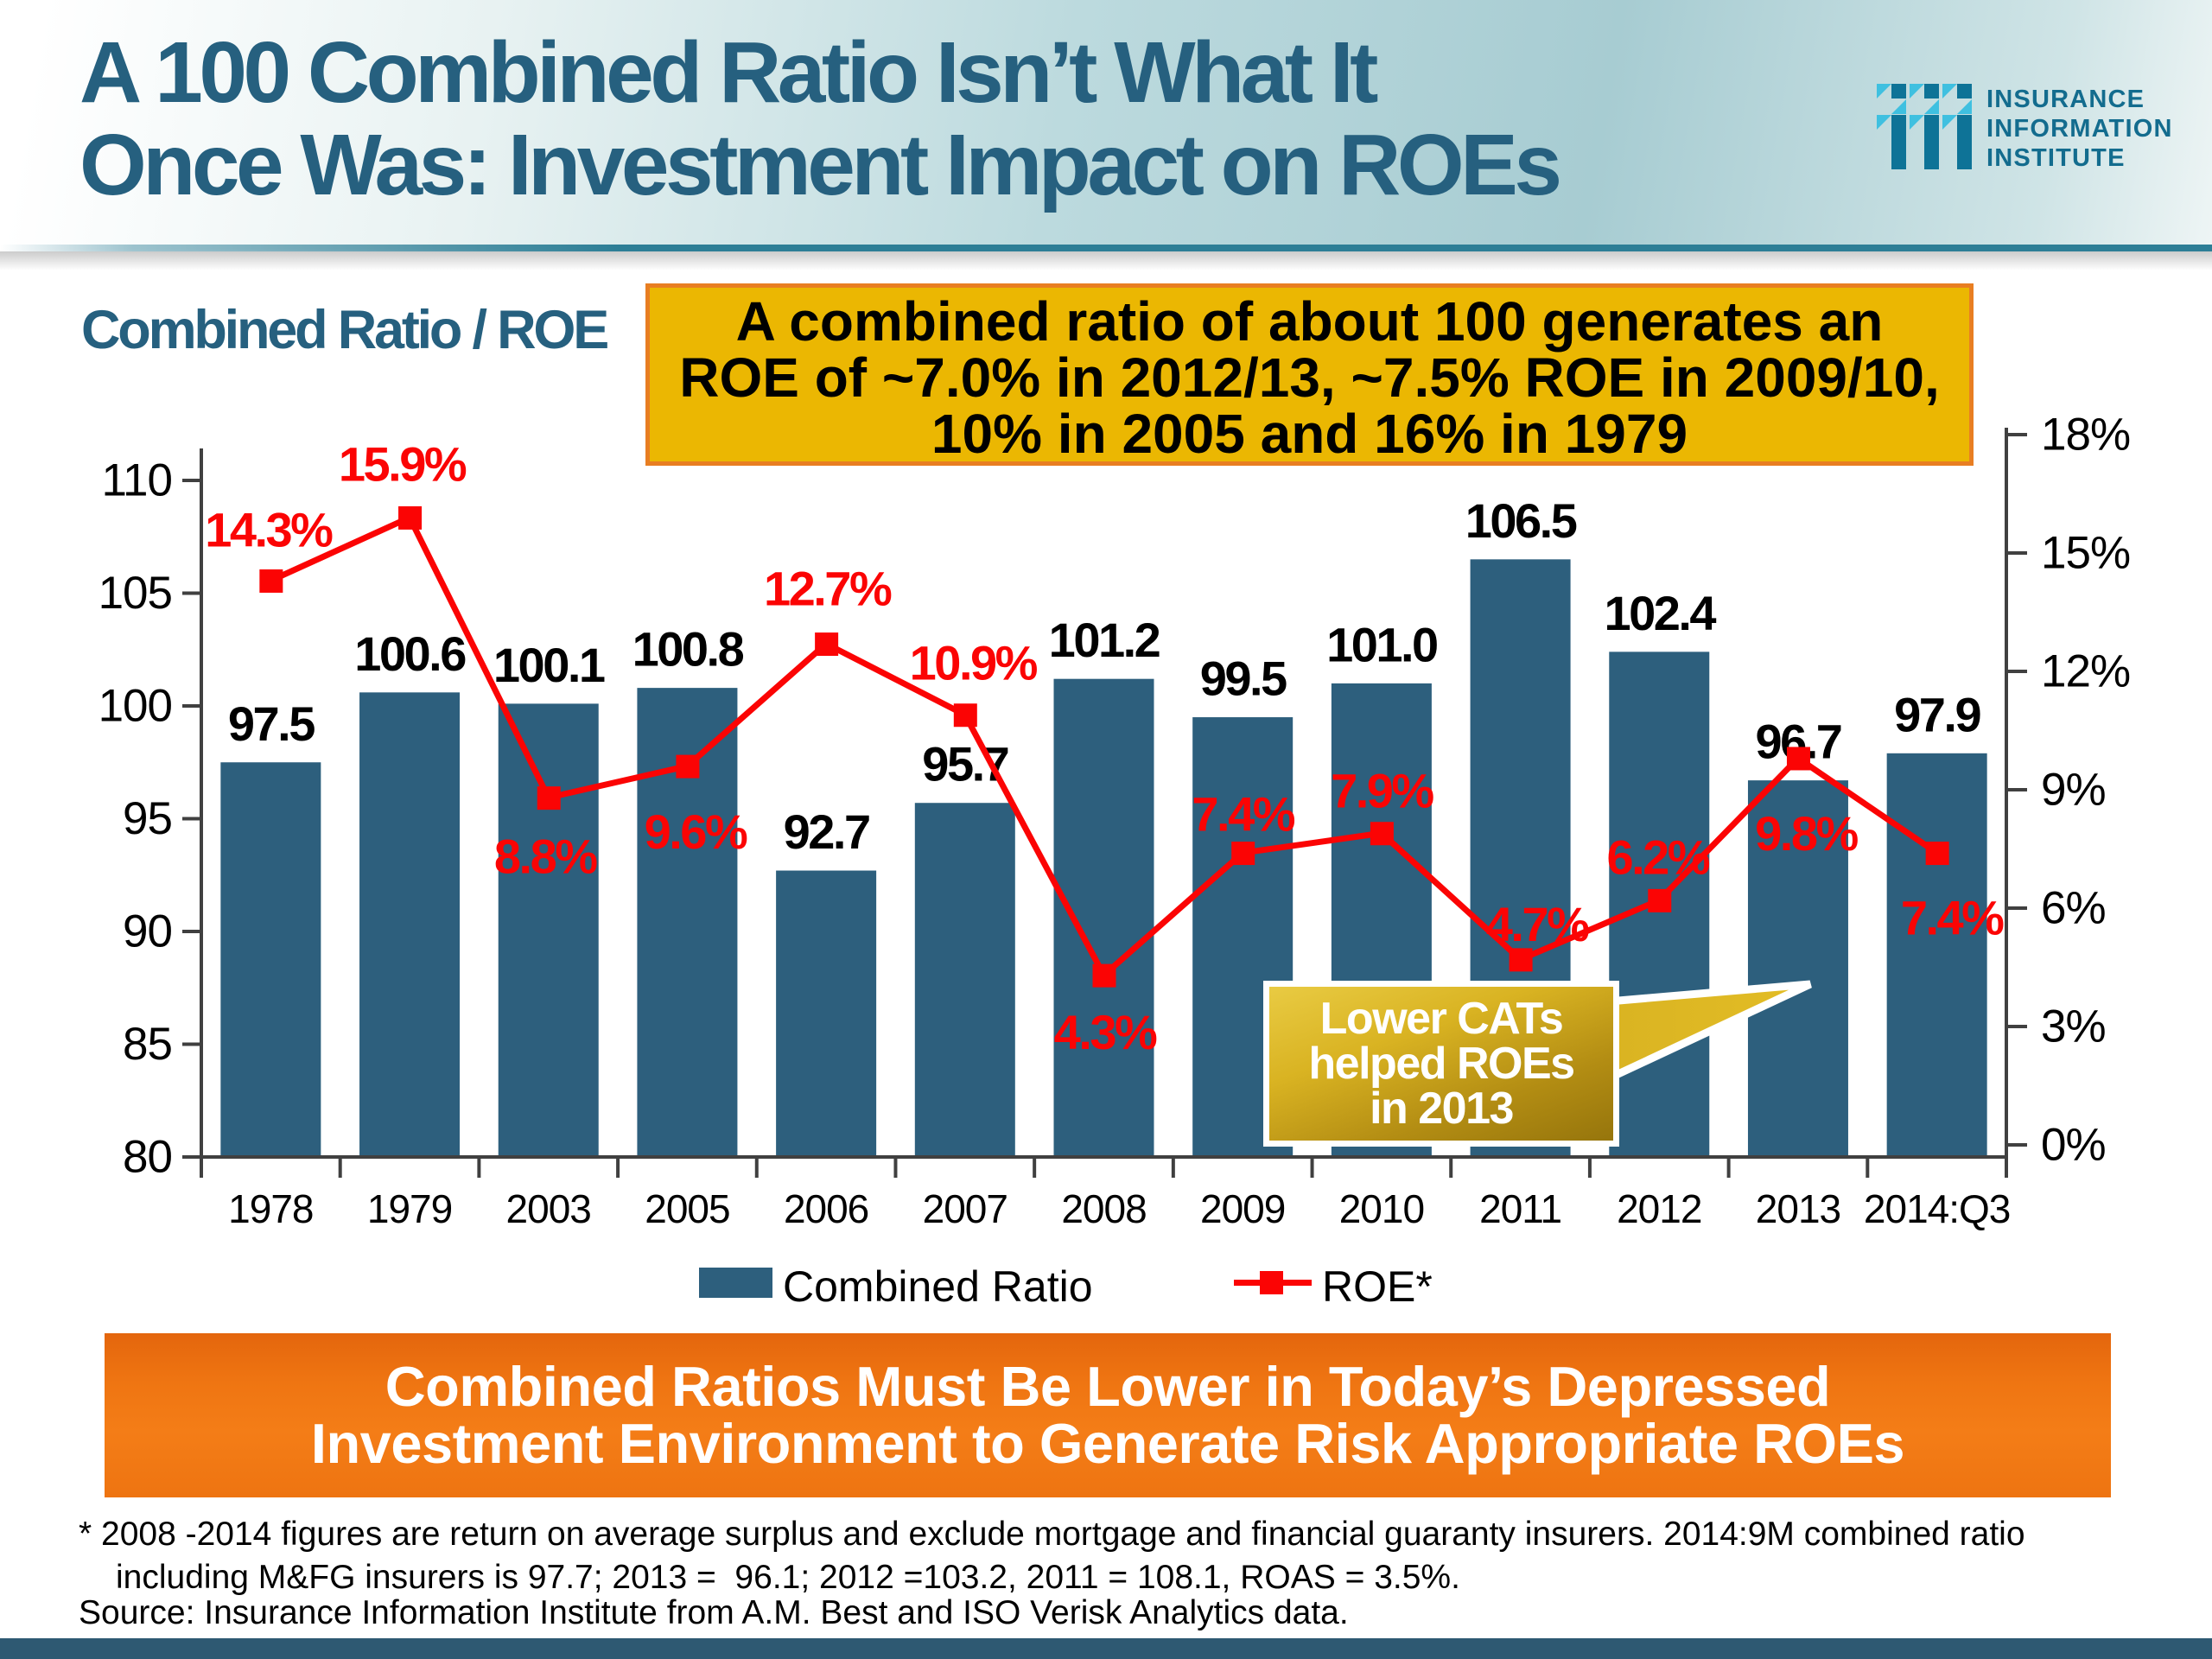 Image resolution: width=2212 pixels, height=1659 pixels. What do you see at coordinates (1242, 1208) in the screenshot?
I see `x-label-2009: 2009` at bounding box center [1242, 1208].